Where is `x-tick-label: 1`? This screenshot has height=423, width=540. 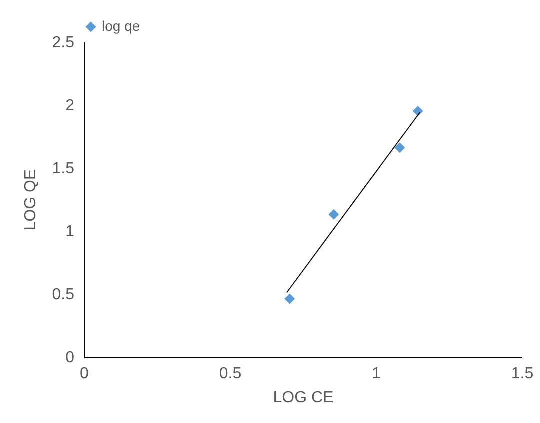
x-tick-label: 1 is located at coordinates (377, 374).